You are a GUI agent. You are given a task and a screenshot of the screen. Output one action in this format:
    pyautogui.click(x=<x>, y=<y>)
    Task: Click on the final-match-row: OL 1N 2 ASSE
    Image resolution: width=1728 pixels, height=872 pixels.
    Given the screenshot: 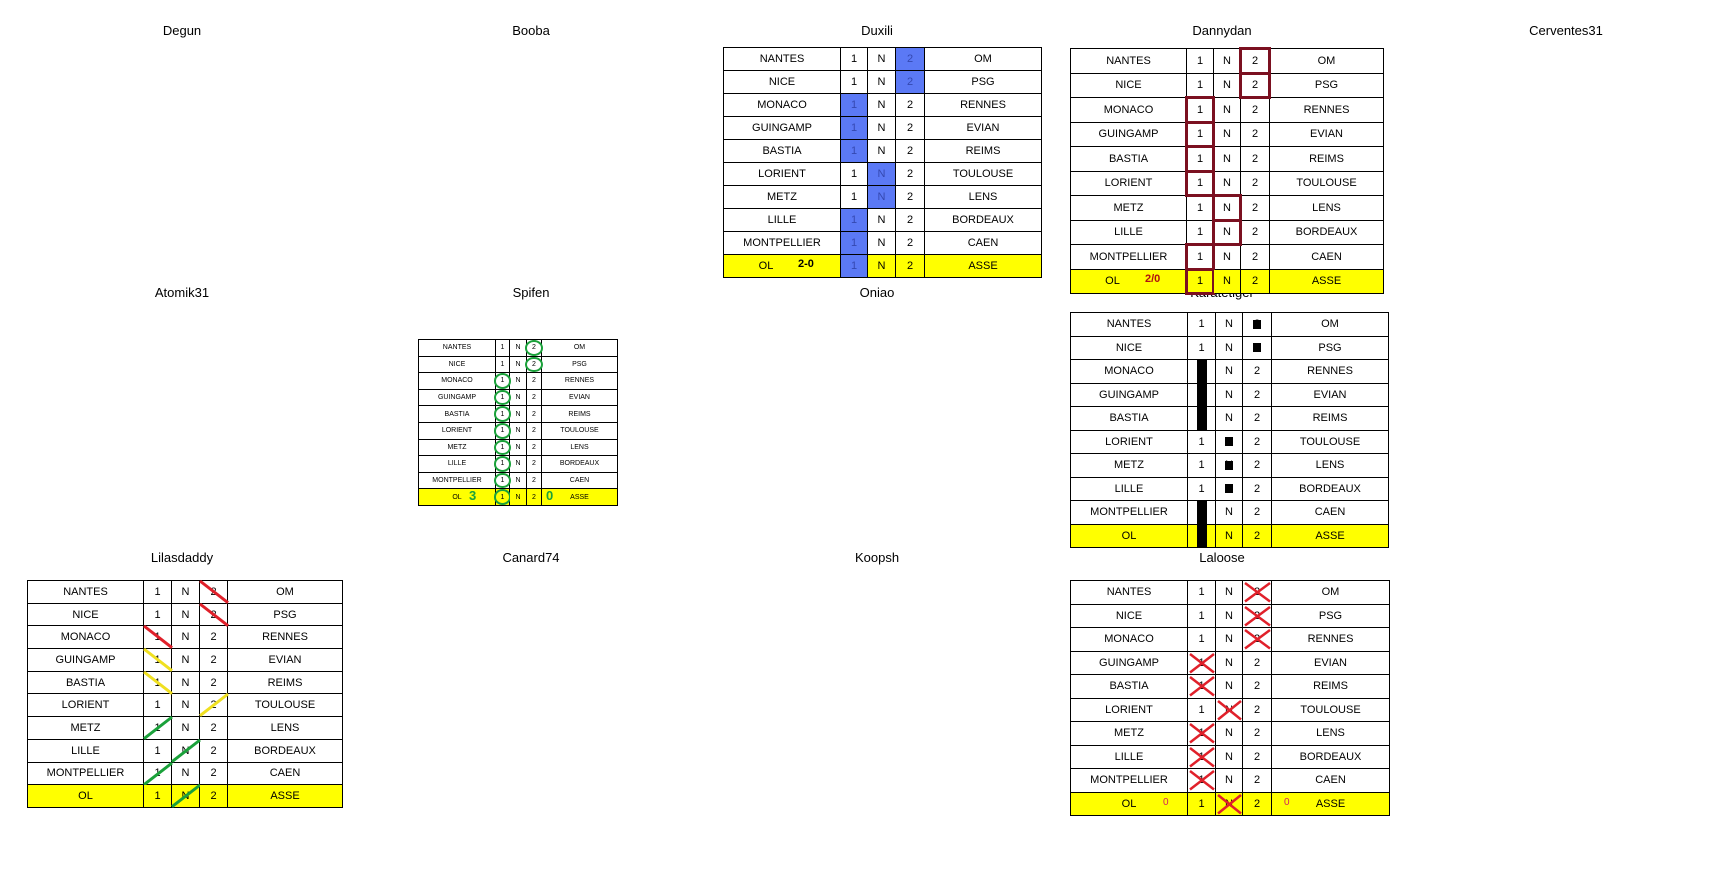 What is the action you would take?
    pyautogui.click(x=1229, y=535)
    